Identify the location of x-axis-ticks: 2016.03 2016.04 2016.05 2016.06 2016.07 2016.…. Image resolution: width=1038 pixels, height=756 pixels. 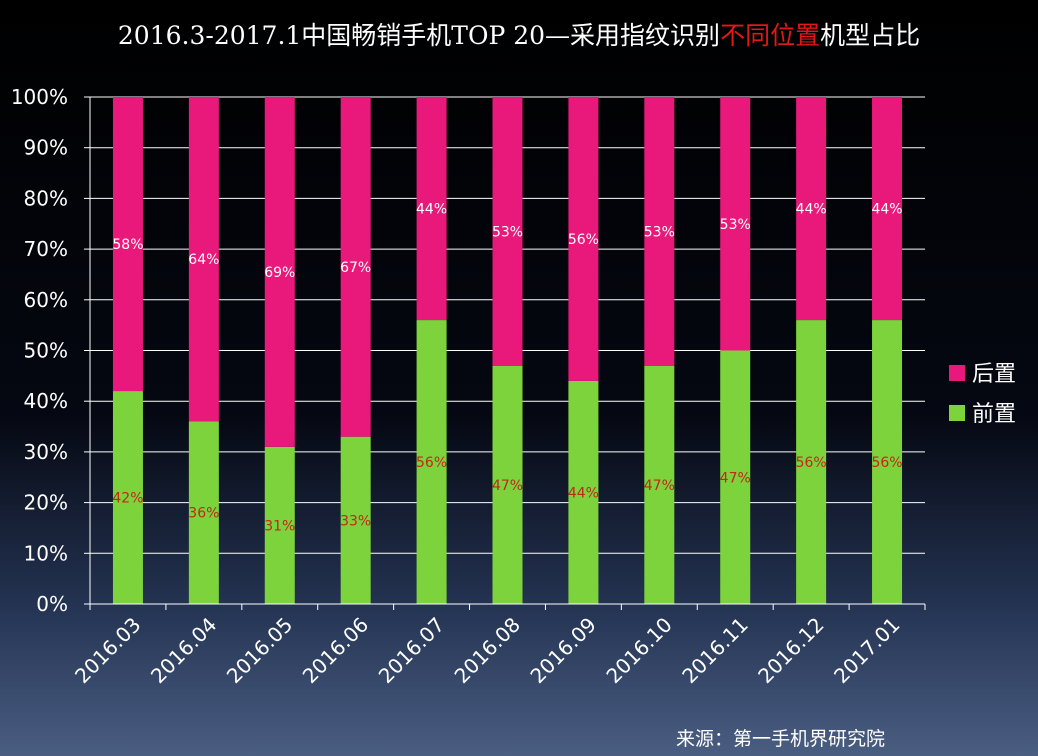
(487, 650).